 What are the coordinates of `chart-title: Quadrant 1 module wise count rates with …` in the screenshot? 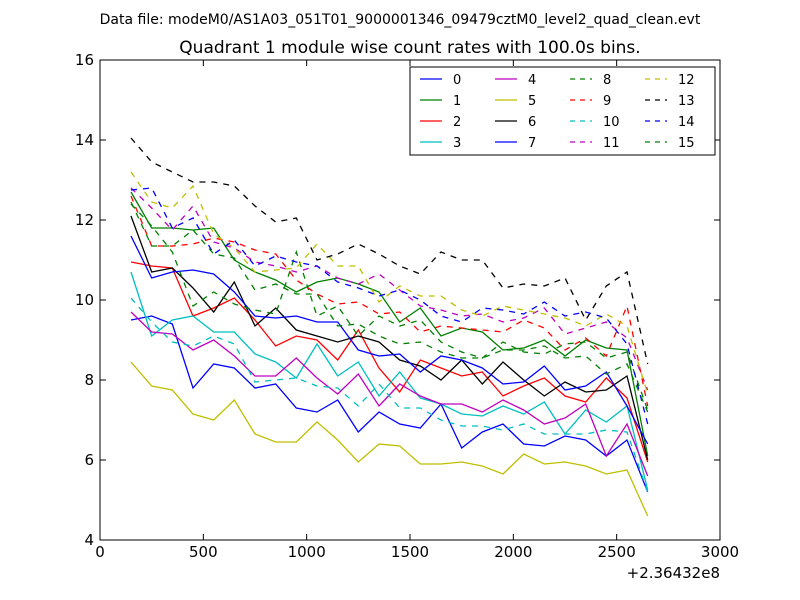 It's located at (409, 48).